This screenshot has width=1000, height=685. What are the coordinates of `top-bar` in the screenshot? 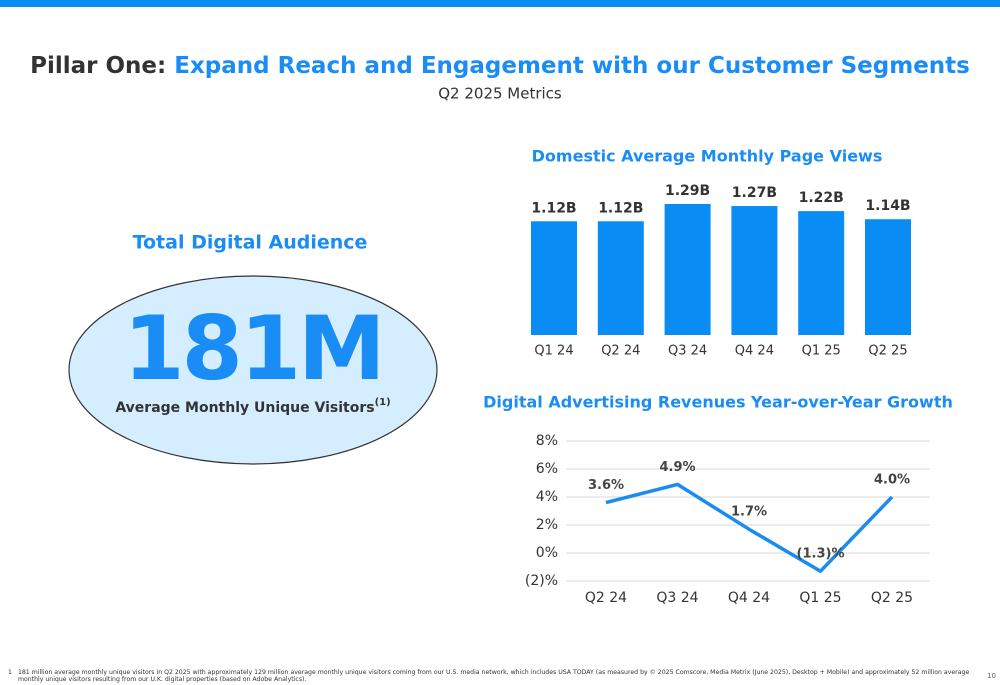 It's located at (500, 3).